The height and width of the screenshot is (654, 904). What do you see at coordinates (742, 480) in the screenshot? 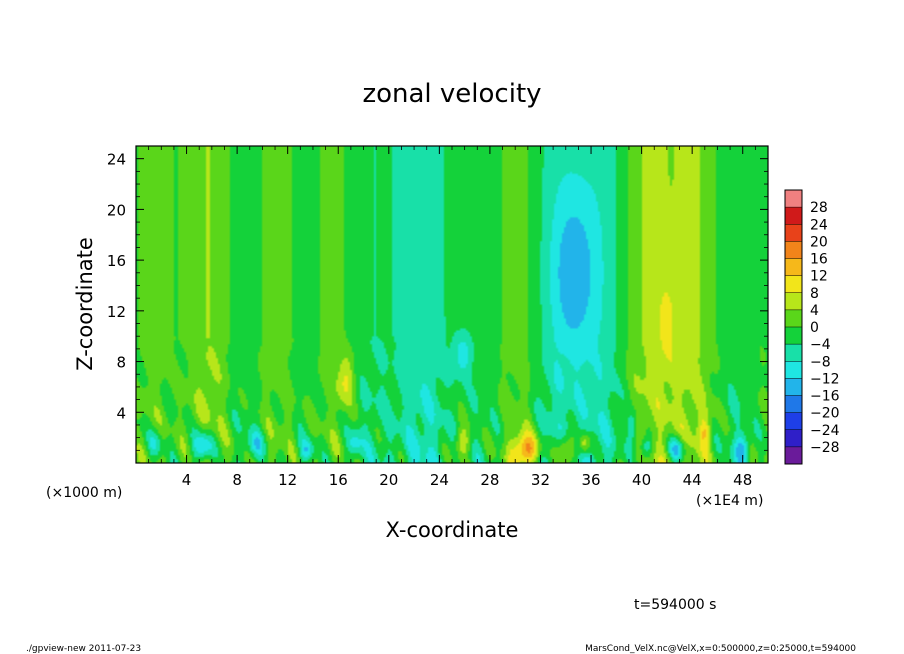
I see `x-tick-label: 48` at bounding box center [742, 480].